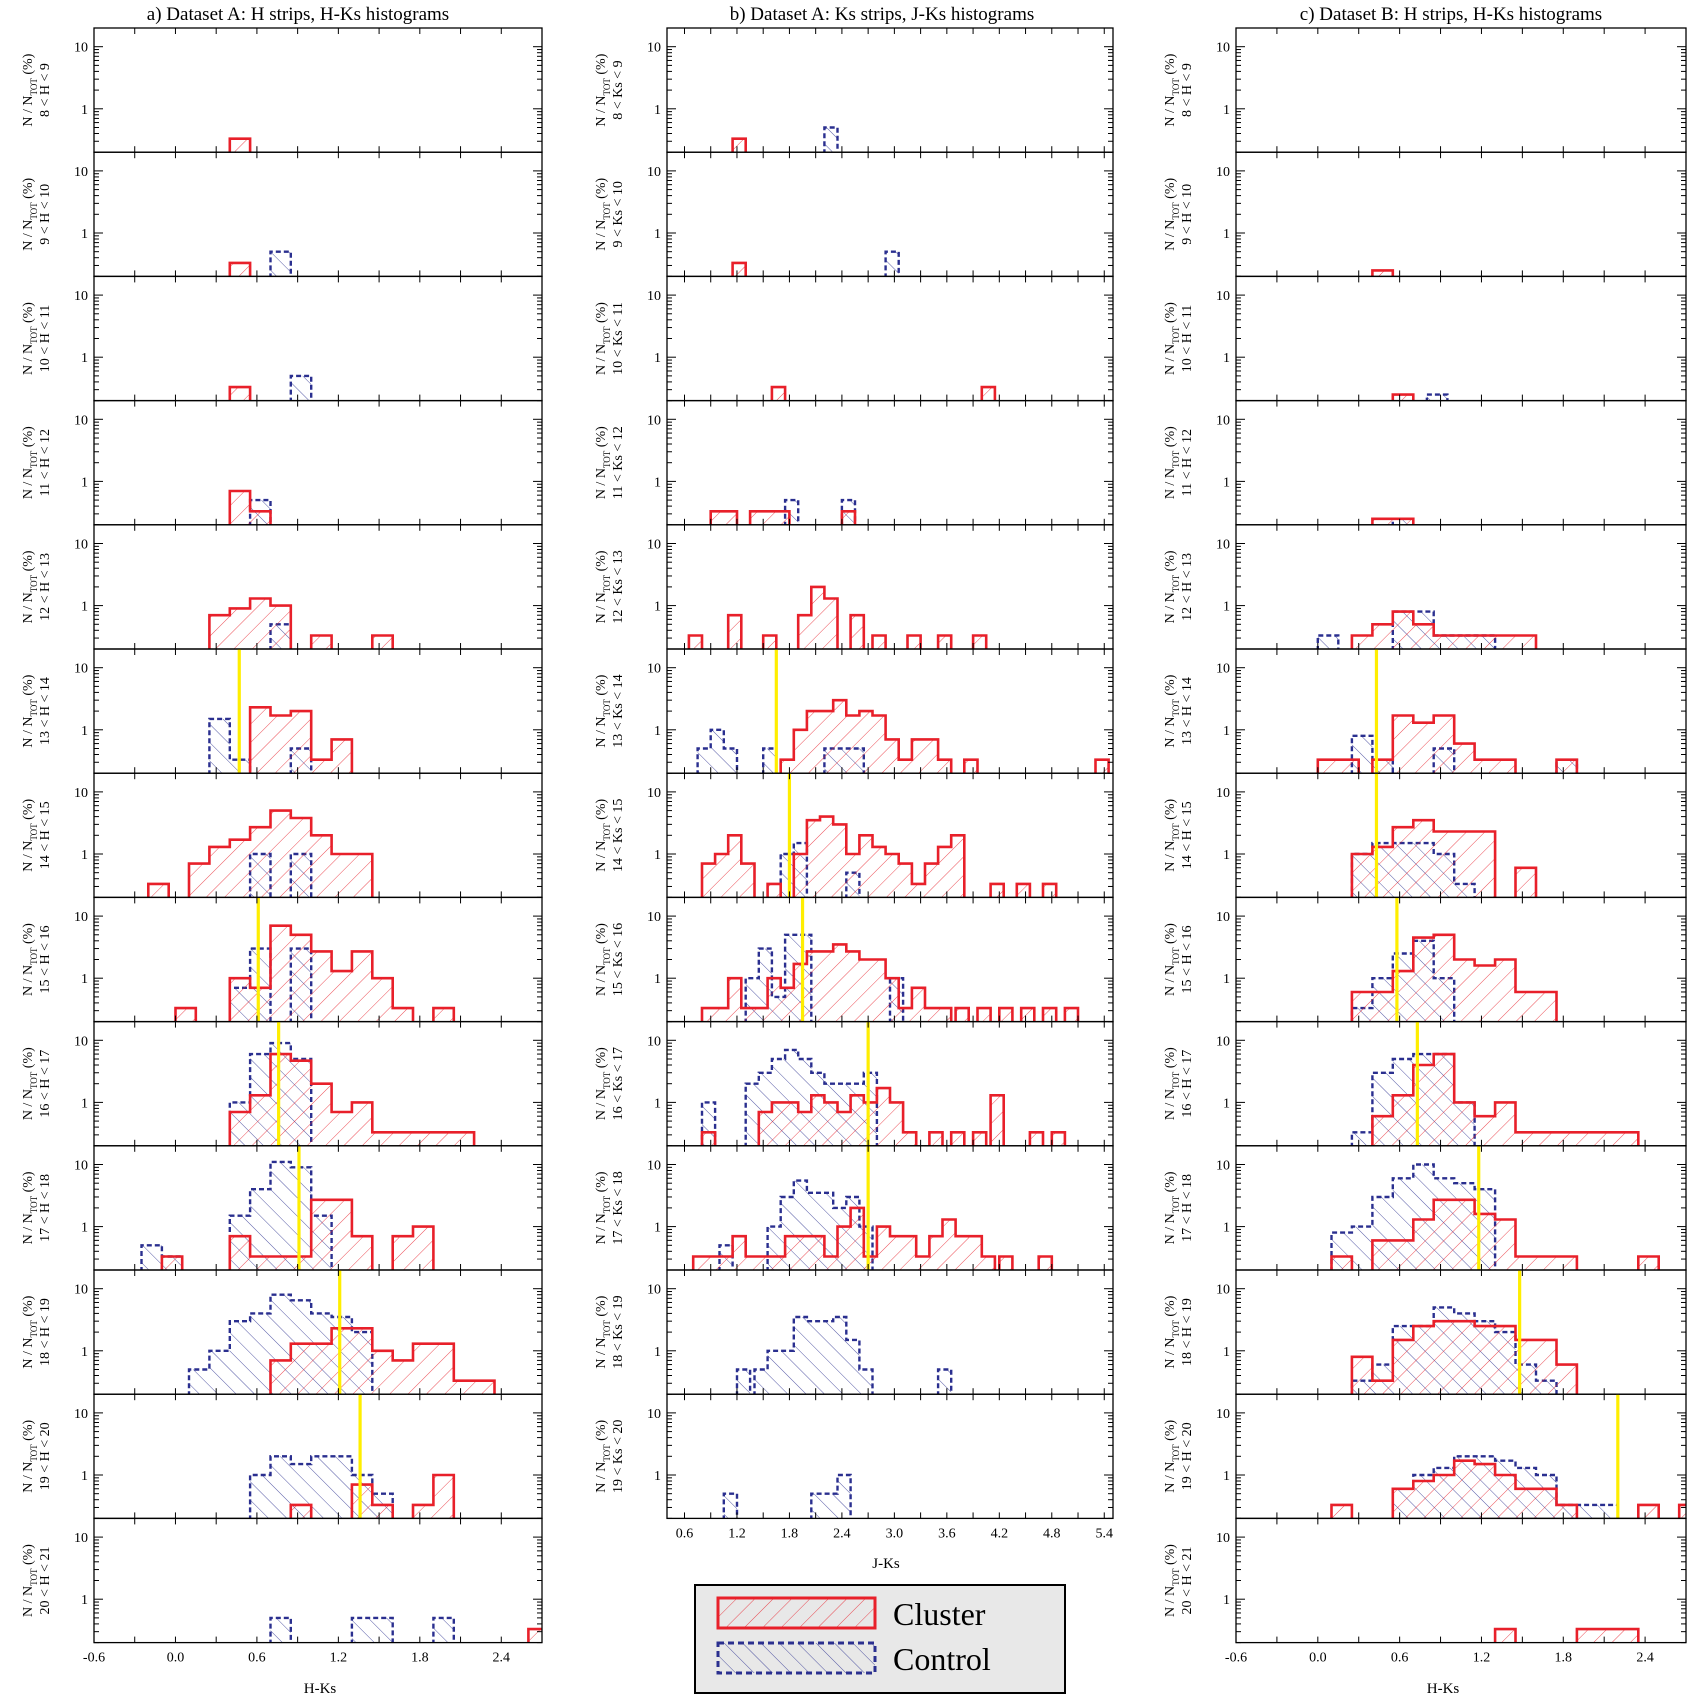 This screenshot has width=1700, height=1700. I want to click on panel-2-5: 1 10 N / NTOT (%) 13 < H < 14, so click(1425, 711).